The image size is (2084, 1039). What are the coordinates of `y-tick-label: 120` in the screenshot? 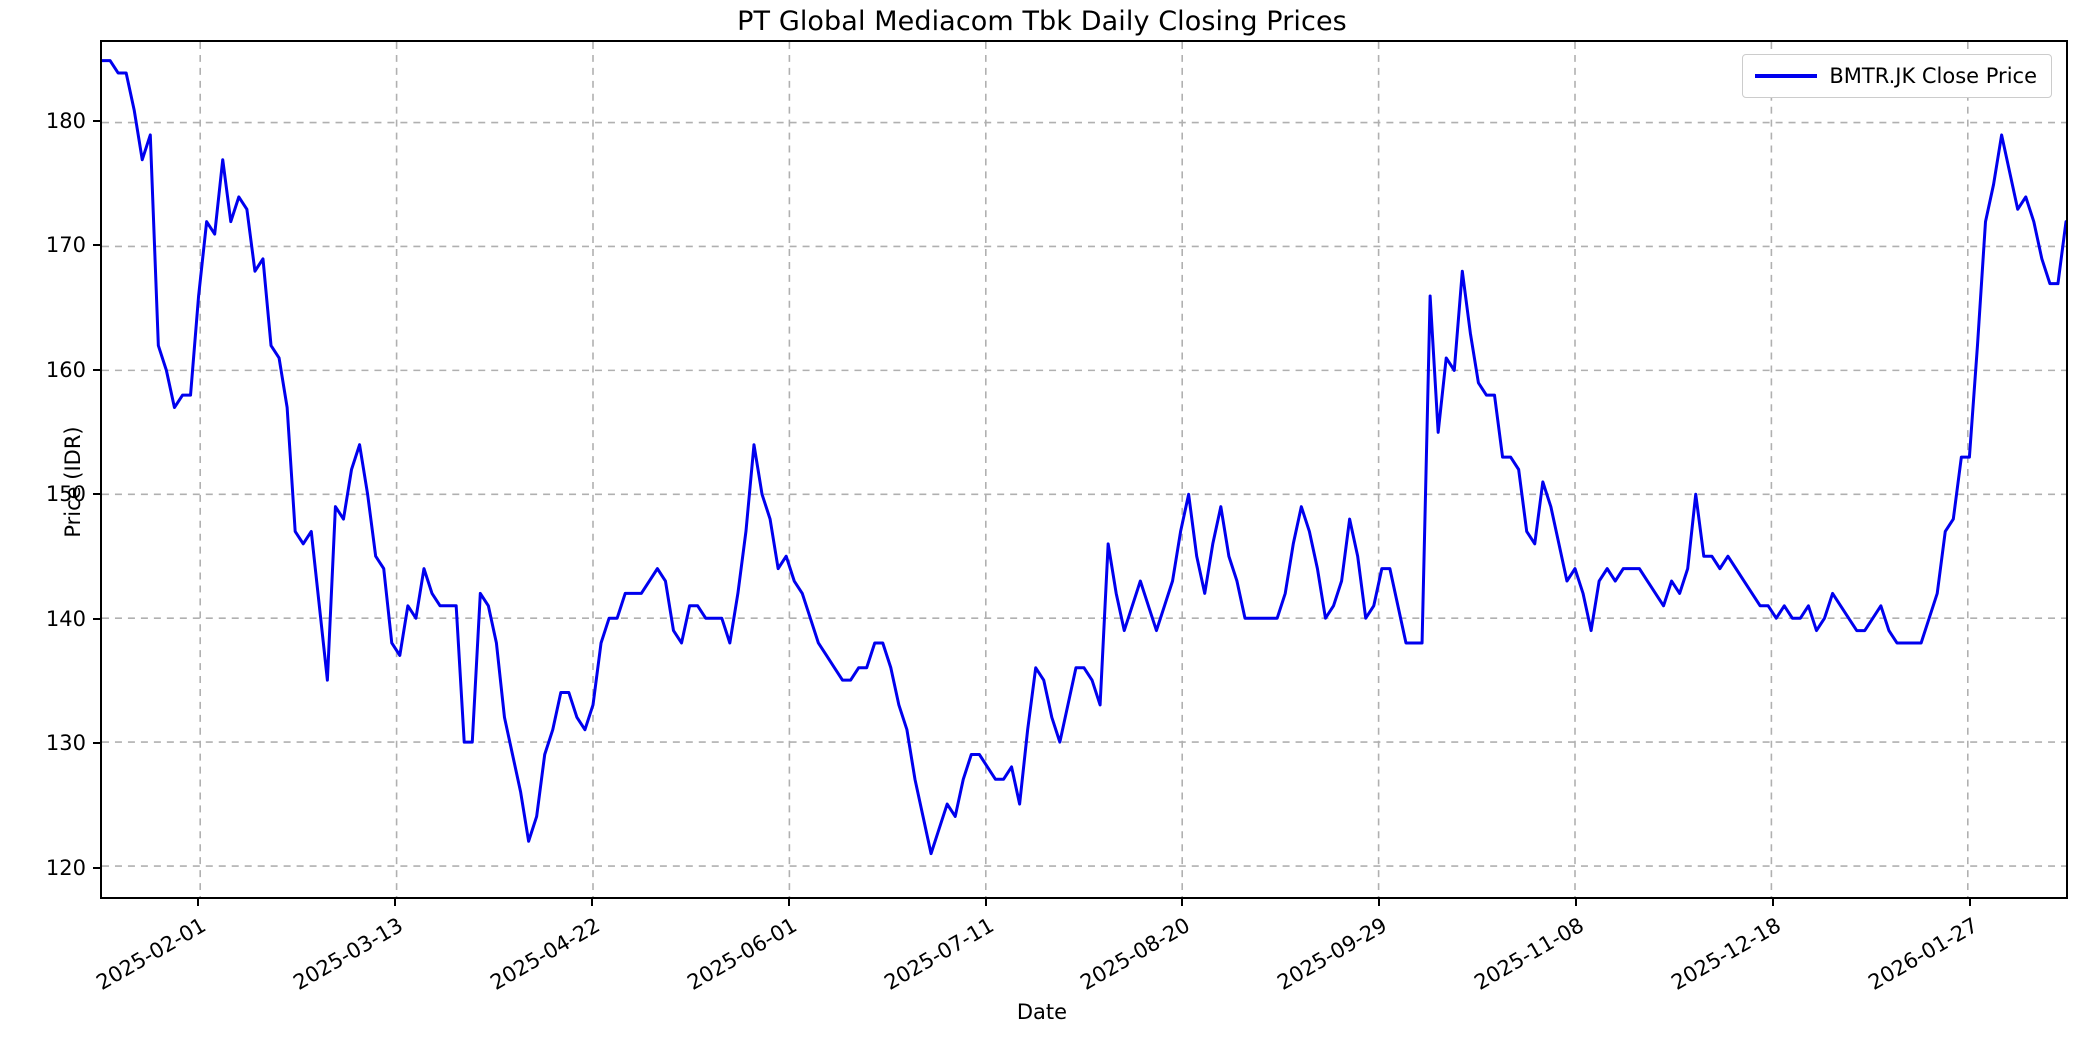 It's located at (65, 867).